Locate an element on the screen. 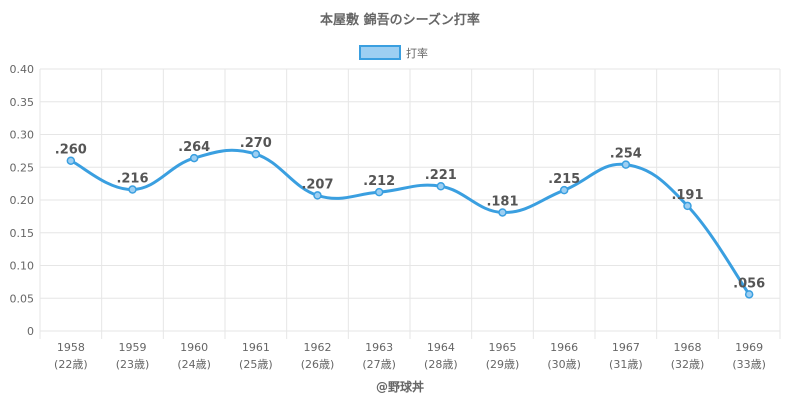  data-label: .221 is located at coordinates (441, 175).